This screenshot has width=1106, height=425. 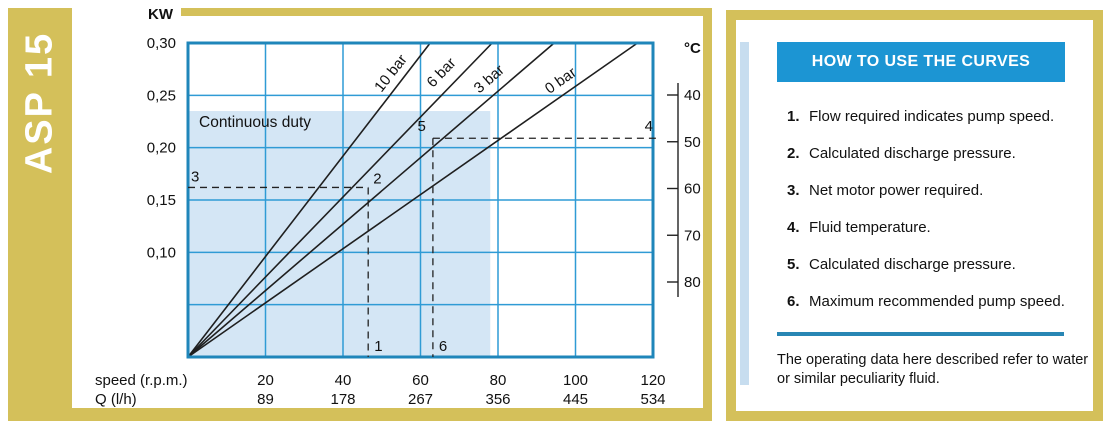 What do you see at coordinates (896, 190) in the screenshot?
I see `step-text: Net motor power required.` at bounding box center [896, 190].